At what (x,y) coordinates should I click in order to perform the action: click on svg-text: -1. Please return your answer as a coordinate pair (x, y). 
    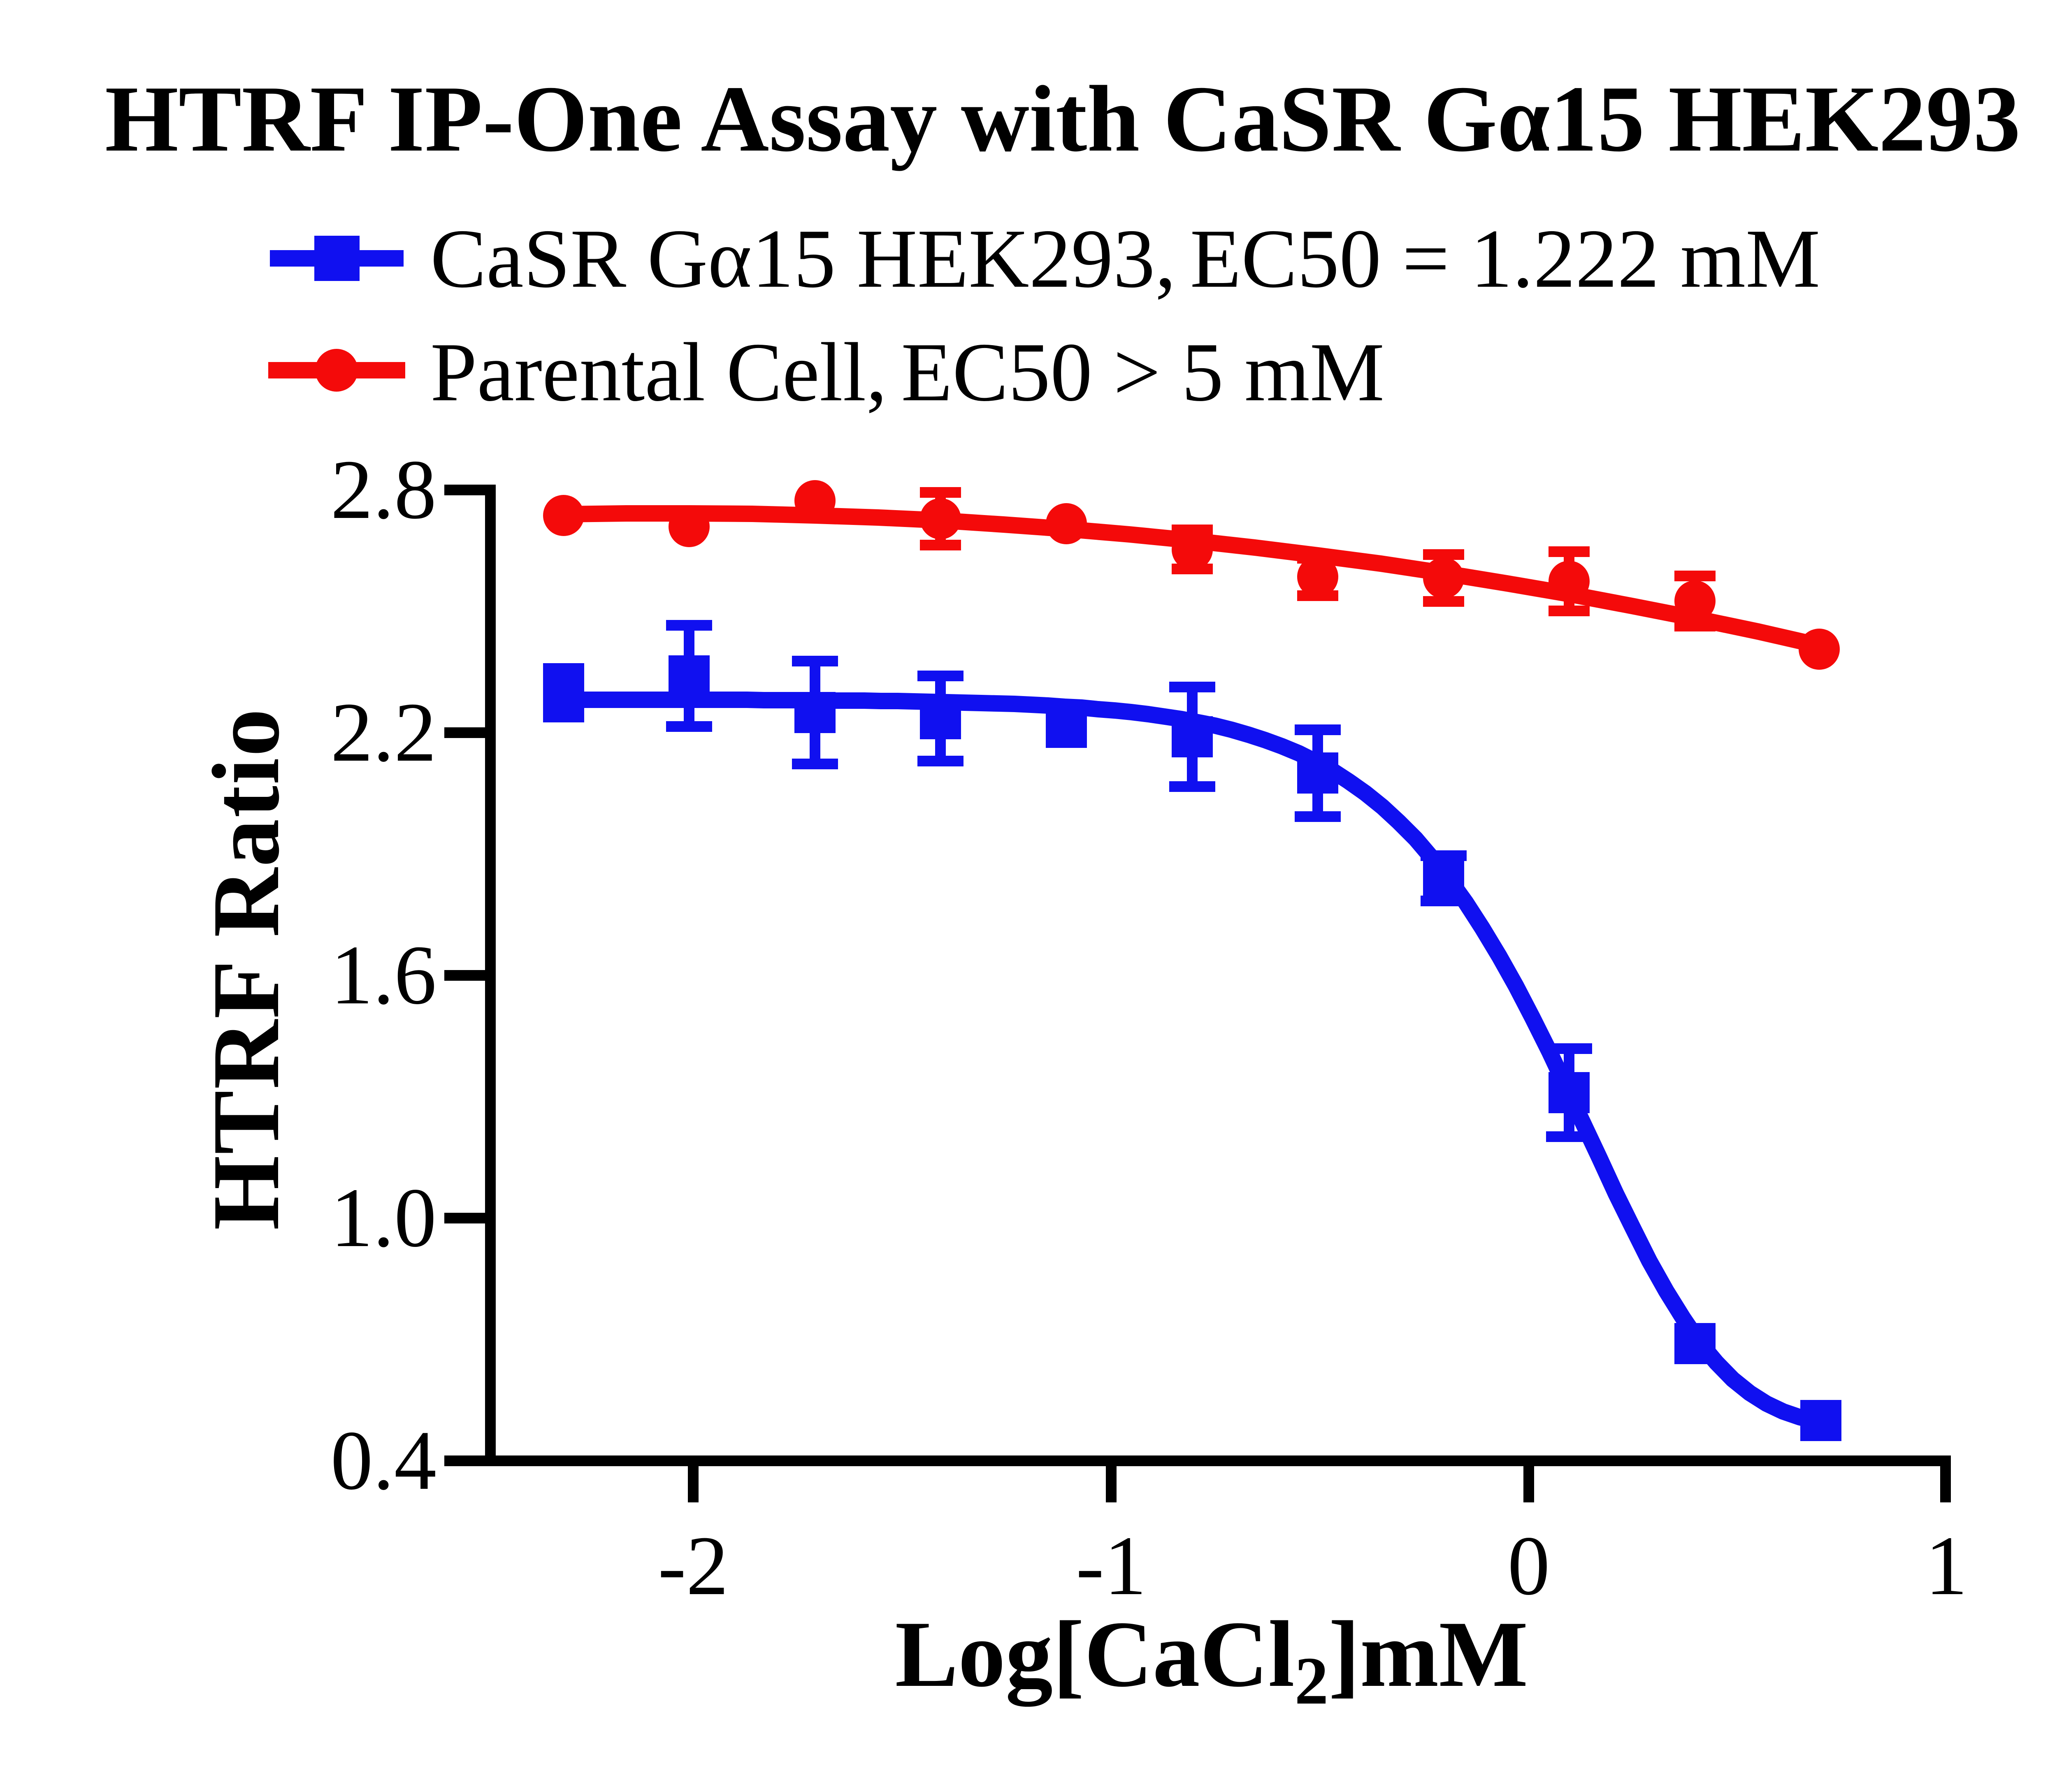
    Looking at the image, I should click on (1111, 1565).